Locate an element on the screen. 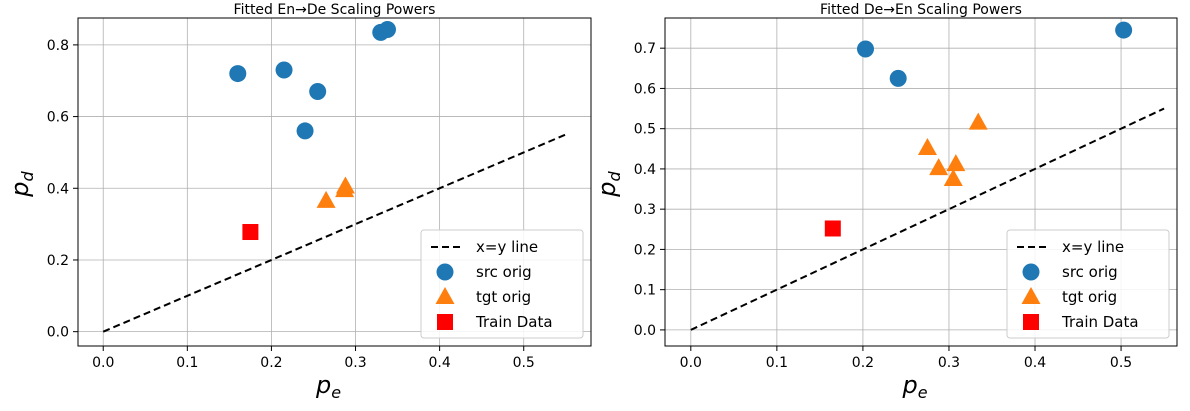 The width and height of the screenshot is (1190, 411). y-tick-label: 0.3 is located at coordinates (645, 210).